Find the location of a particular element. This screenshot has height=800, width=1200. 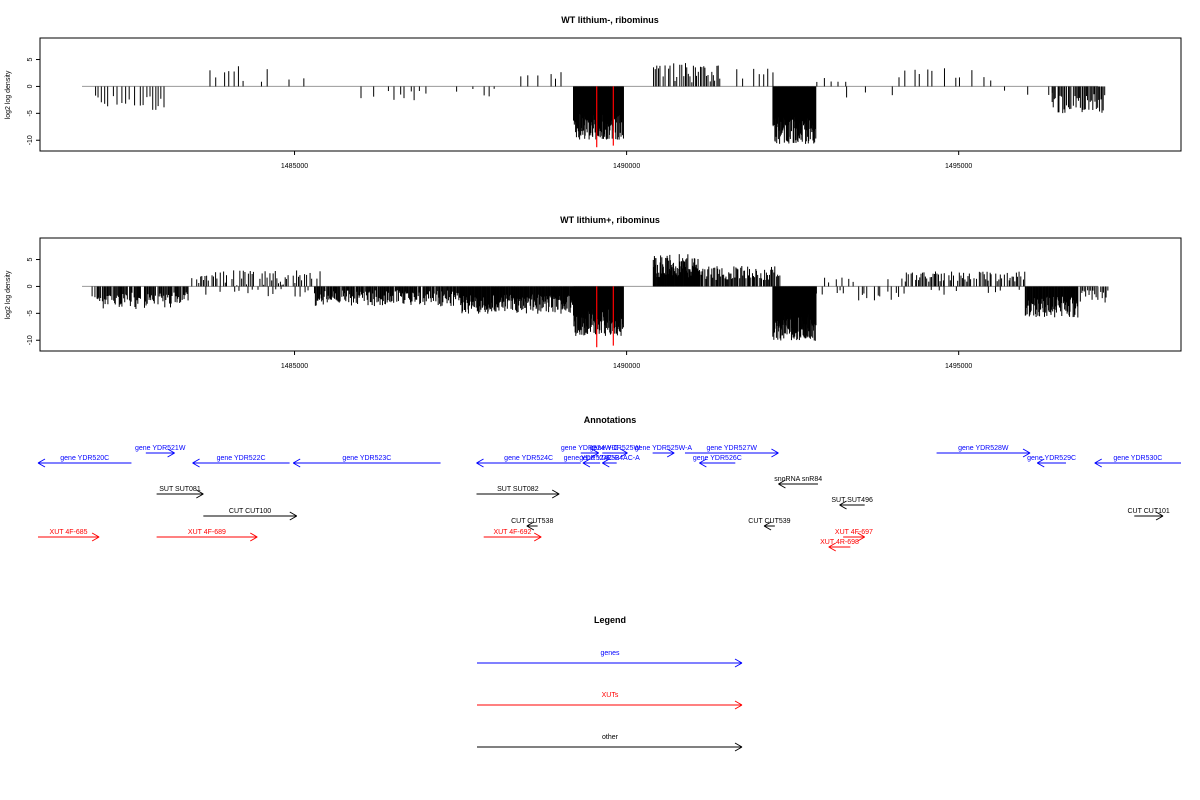

panel-2-title: WT lithium+, ribominus is located at coordinates (610, 220).